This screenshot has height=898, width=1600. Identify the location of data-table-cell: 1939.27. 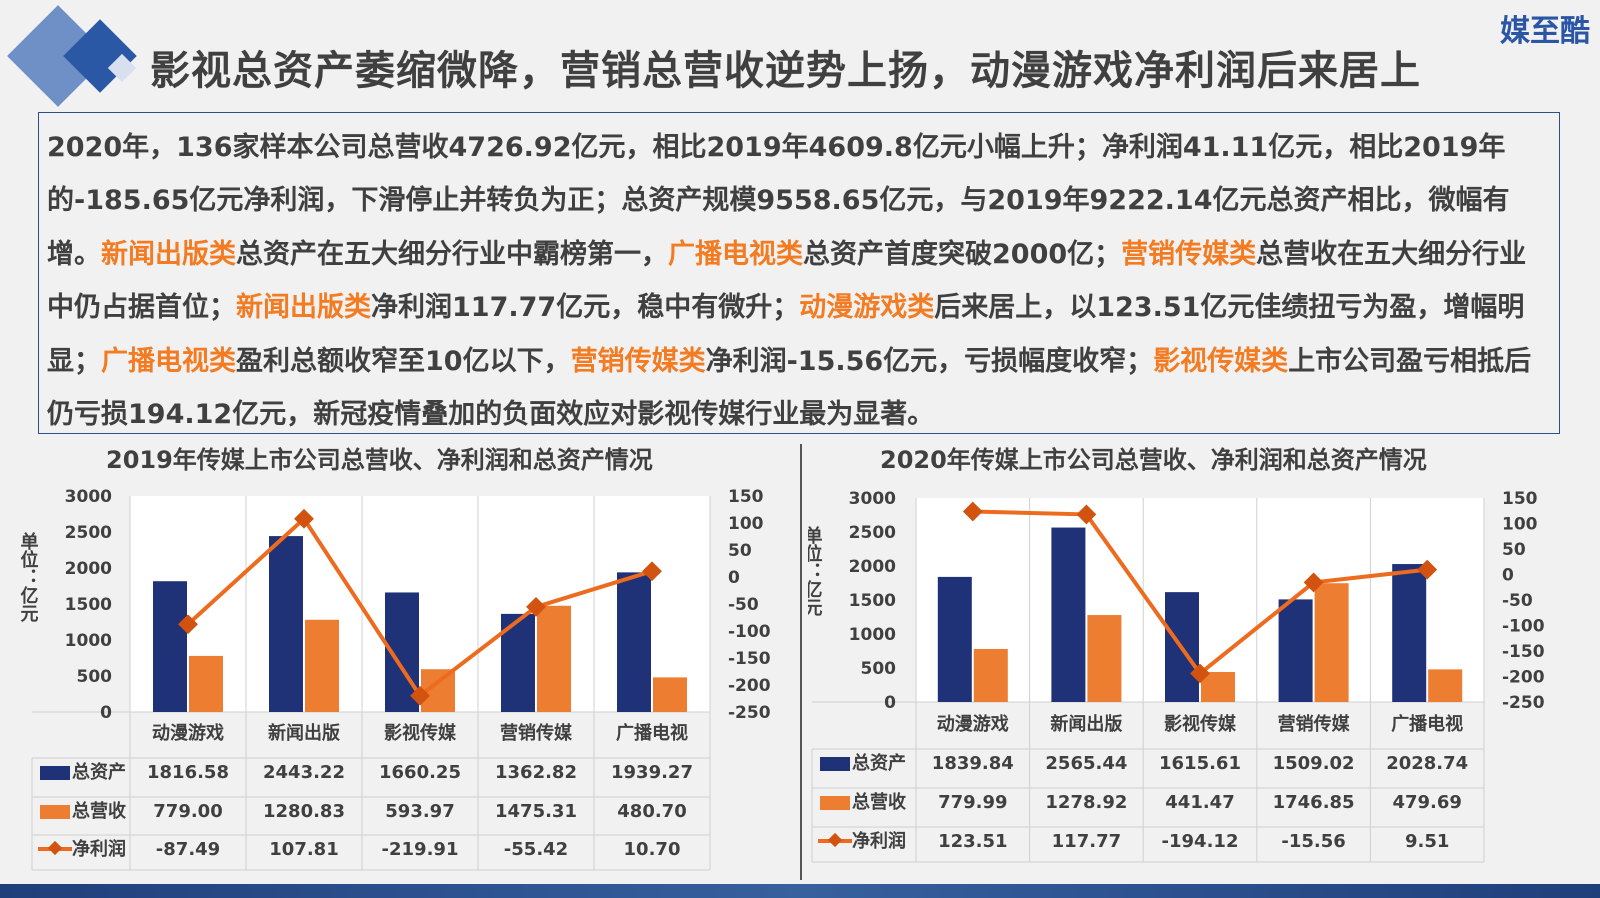
(652, 772).